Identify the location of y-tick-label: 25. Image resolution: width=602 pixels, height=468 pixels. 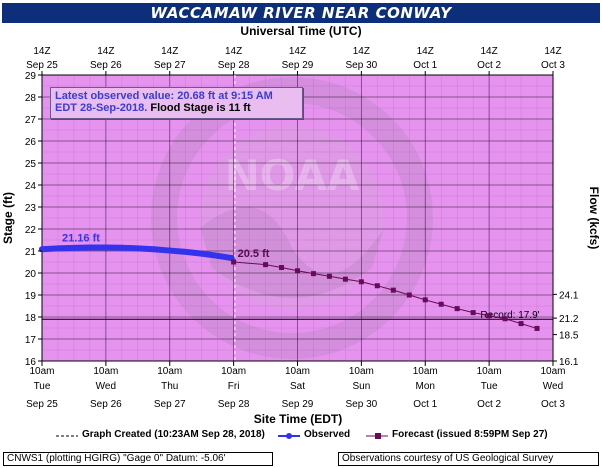
(31, 164).